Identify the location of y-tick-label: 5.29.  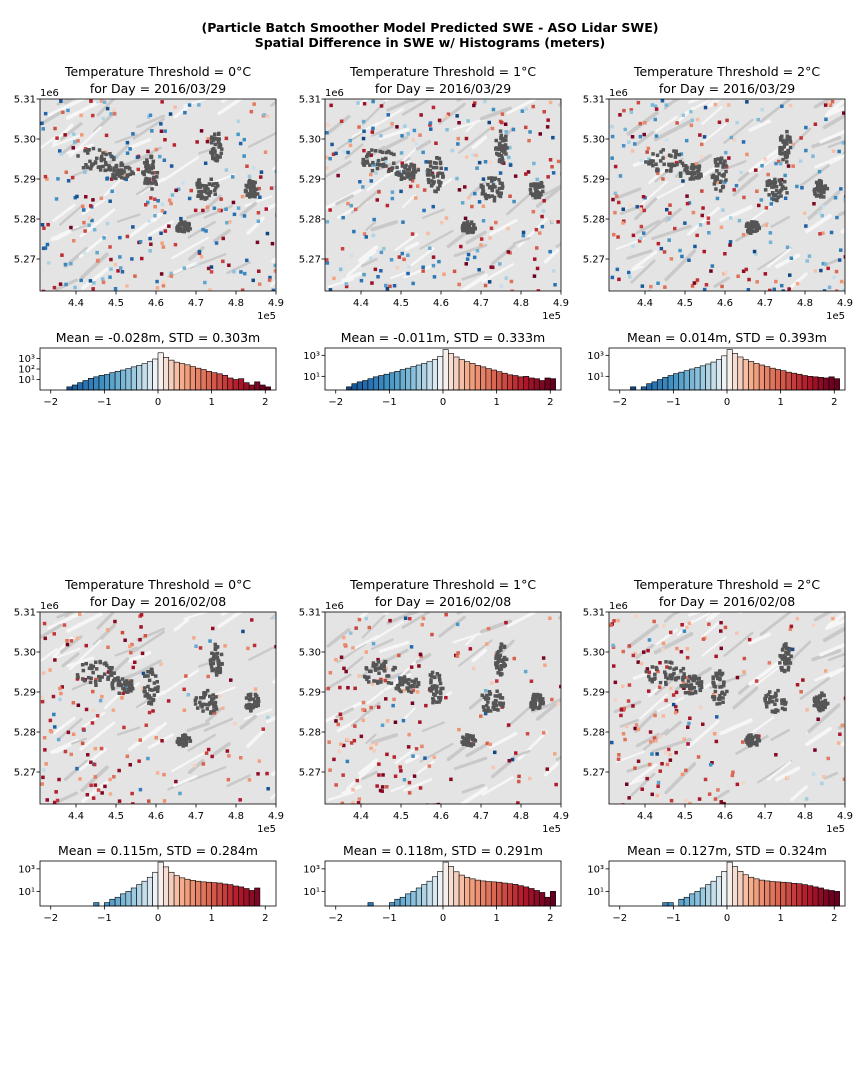
(25, 180).